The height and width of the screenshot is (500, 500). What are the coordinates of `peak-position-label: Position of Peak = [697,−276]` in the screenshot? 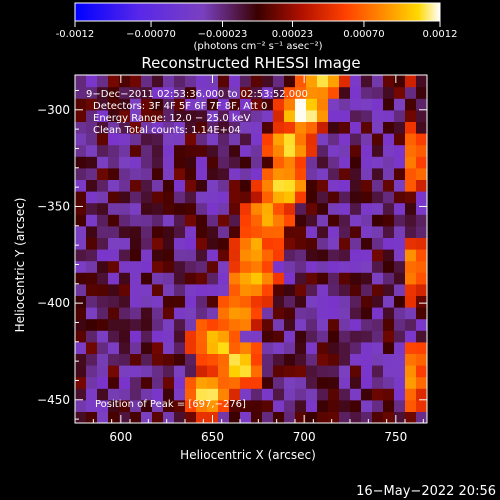 It's located at (170, 404).